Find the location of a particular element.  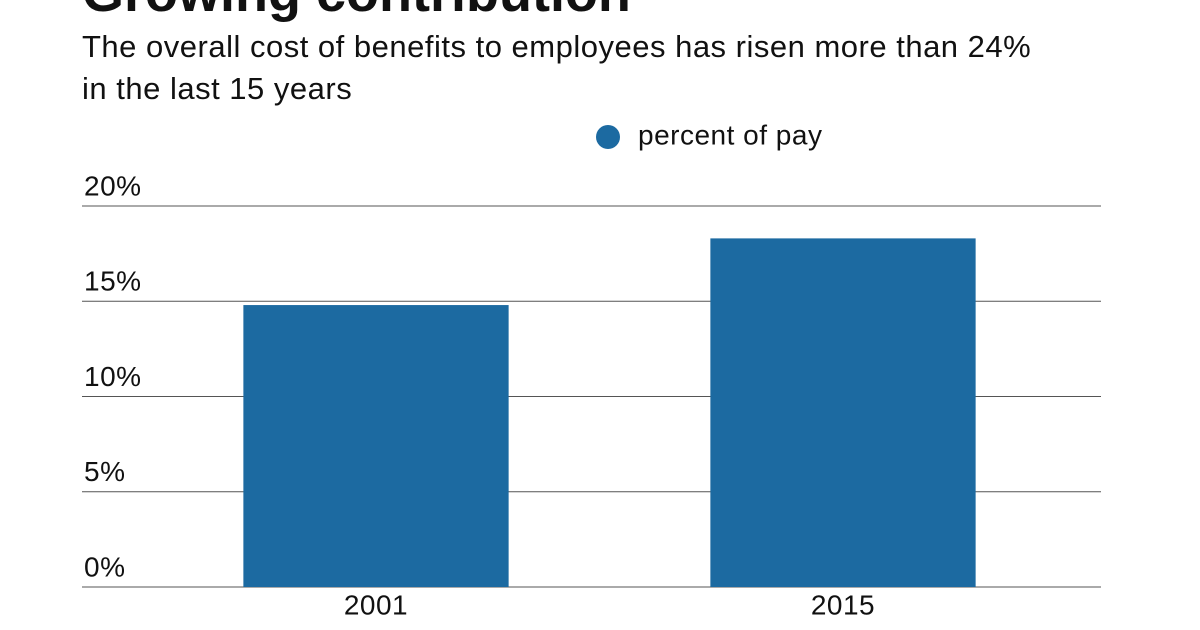

y-tick-label: 5% is located at coordinates (104, 471).